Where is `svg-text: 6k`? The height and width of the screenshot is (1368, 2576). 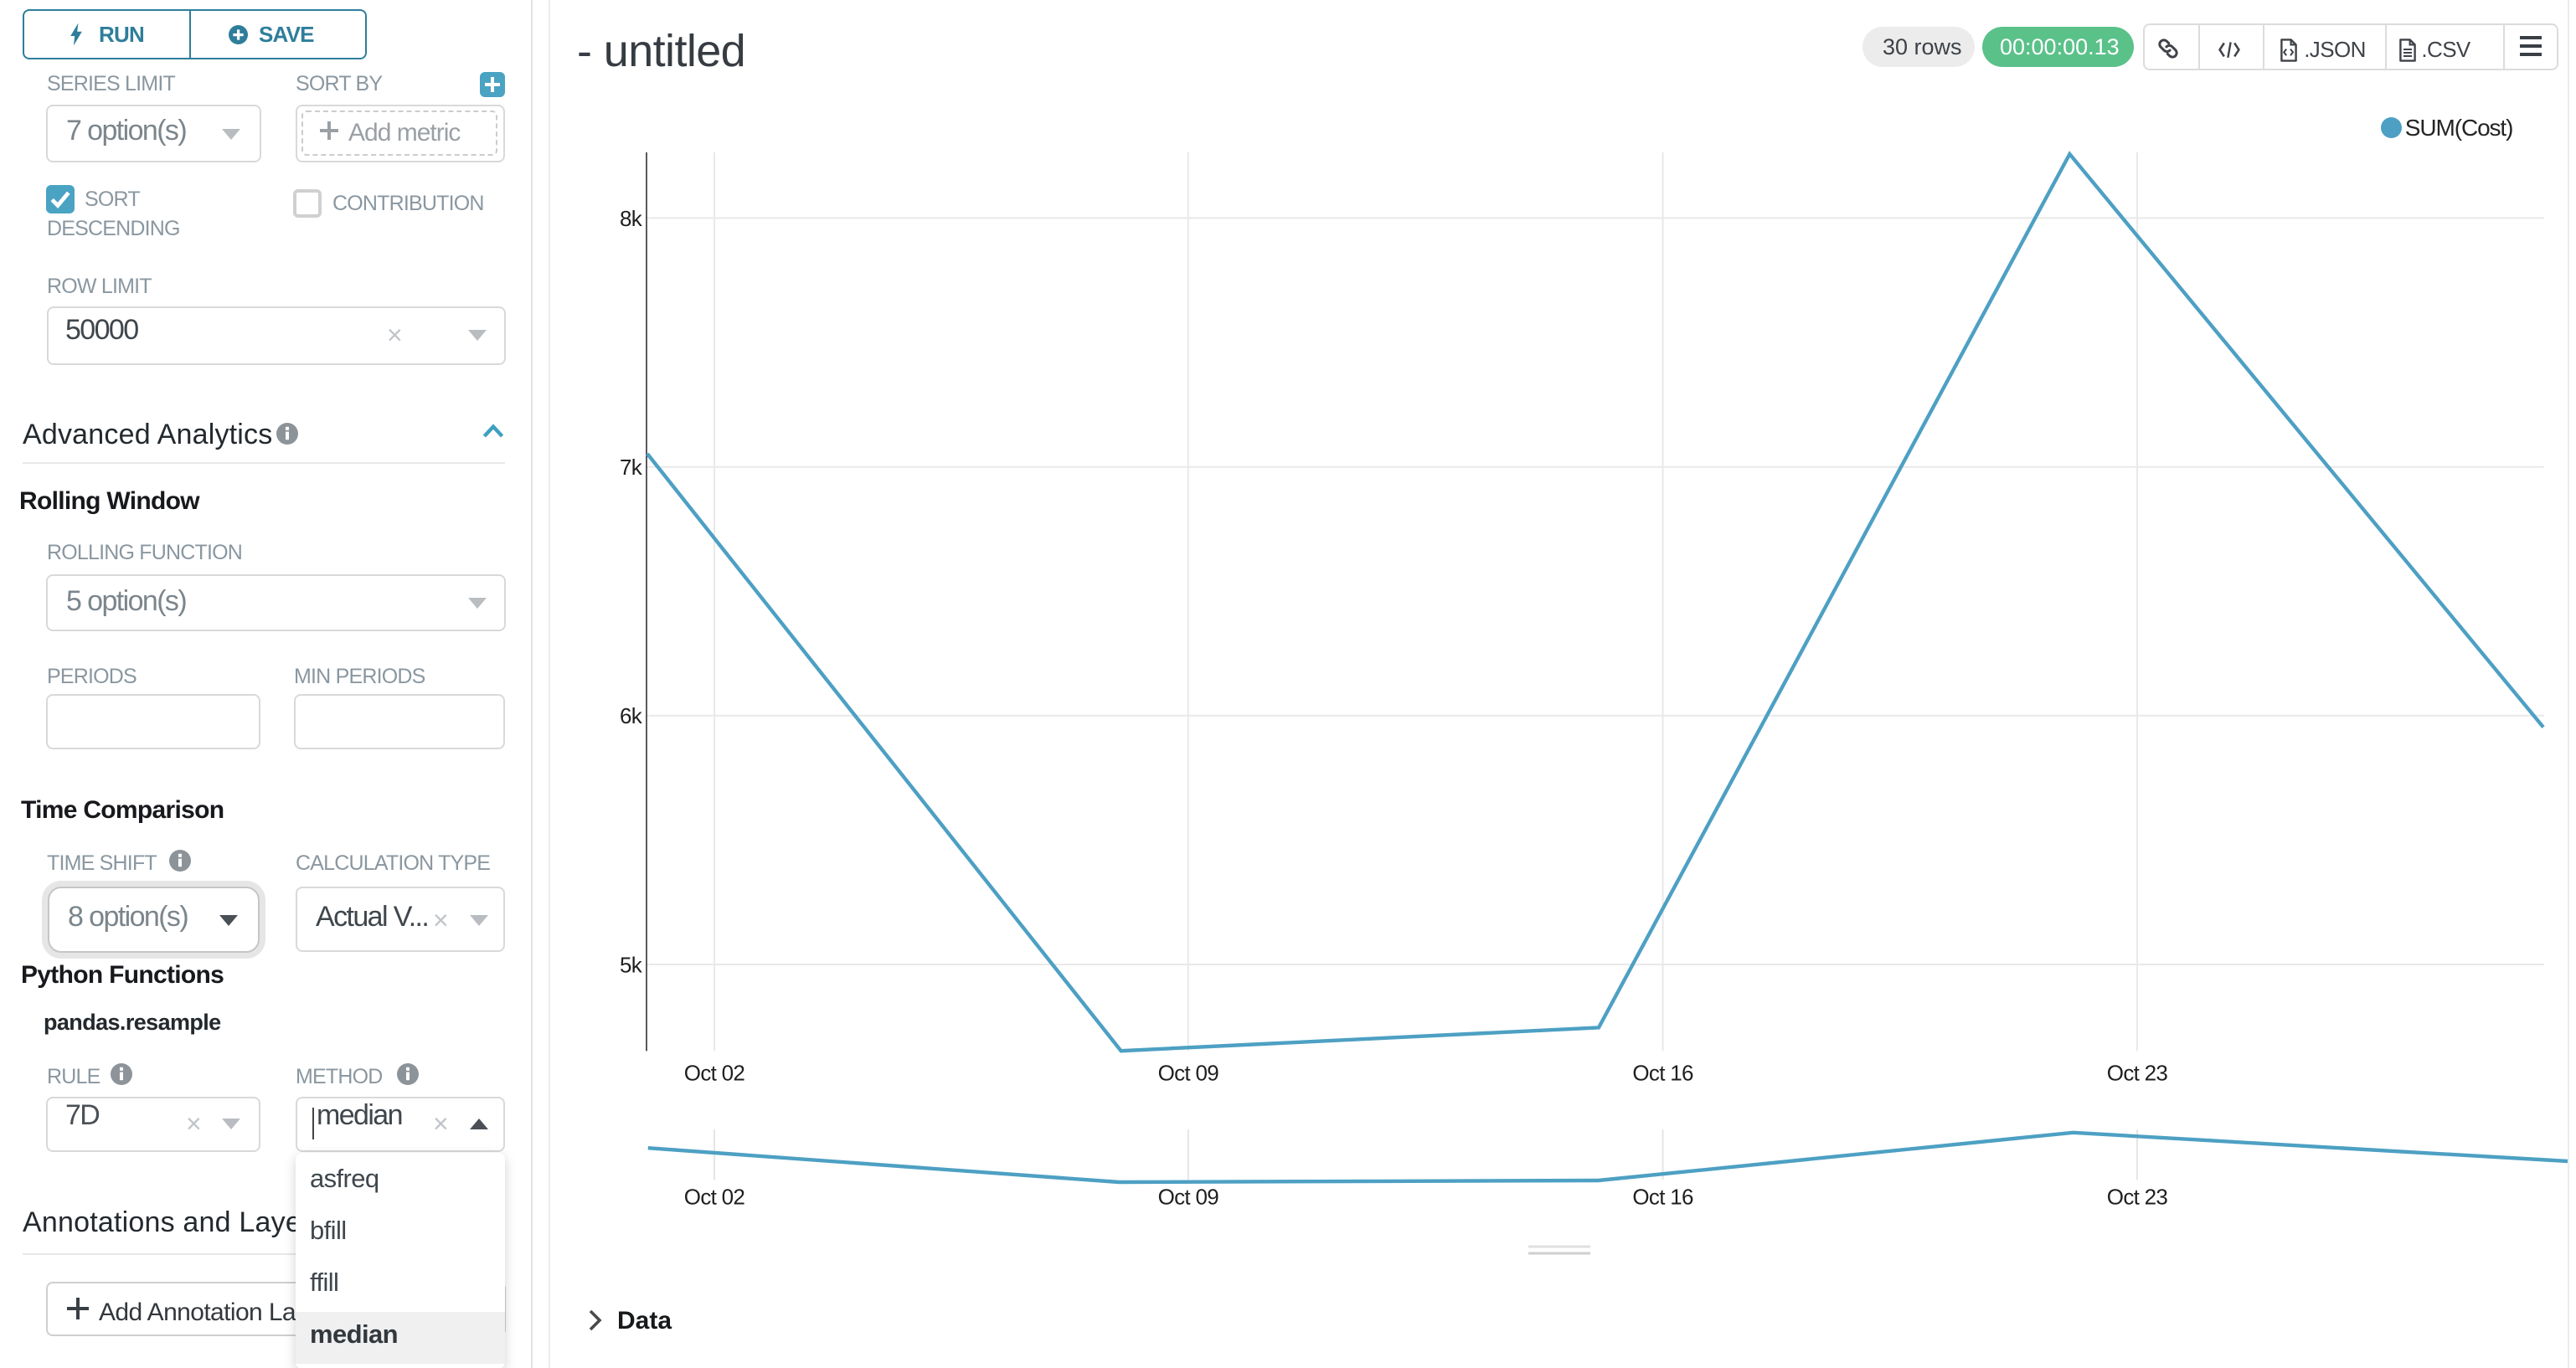
svg-text: 6k is located at coordinates (631, 715).